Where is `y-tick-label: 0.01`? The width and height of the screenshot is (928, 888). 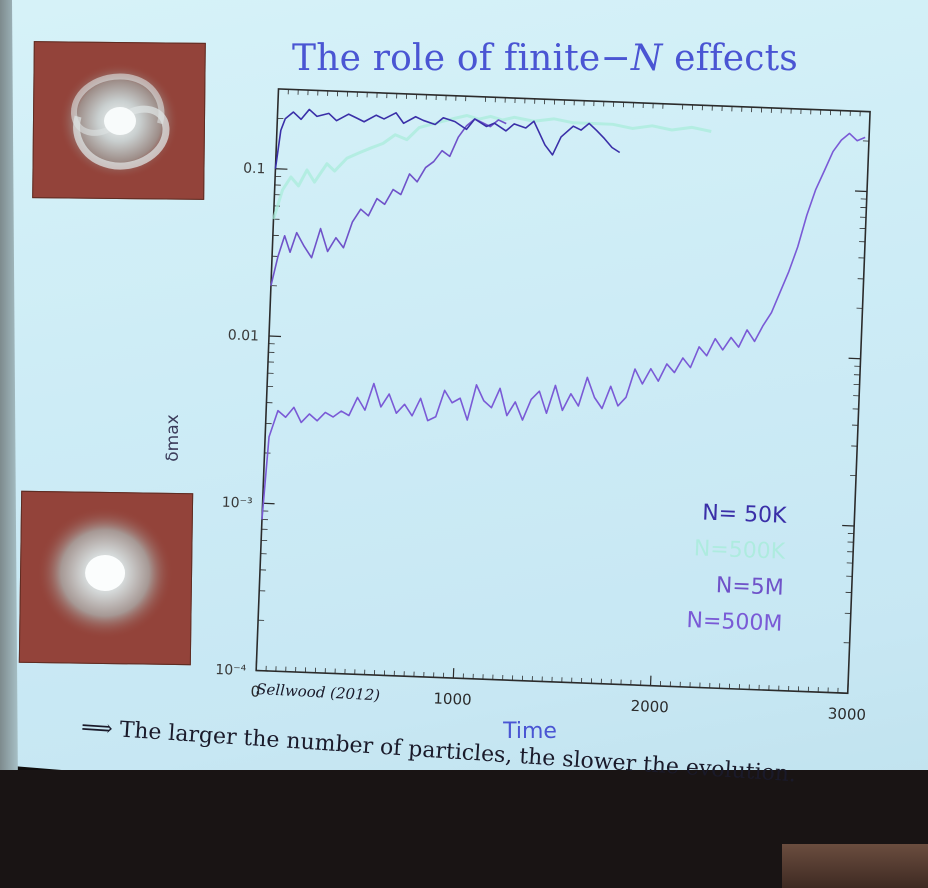 y-tick-label: 0.01 is located at coordinates (244, 335).